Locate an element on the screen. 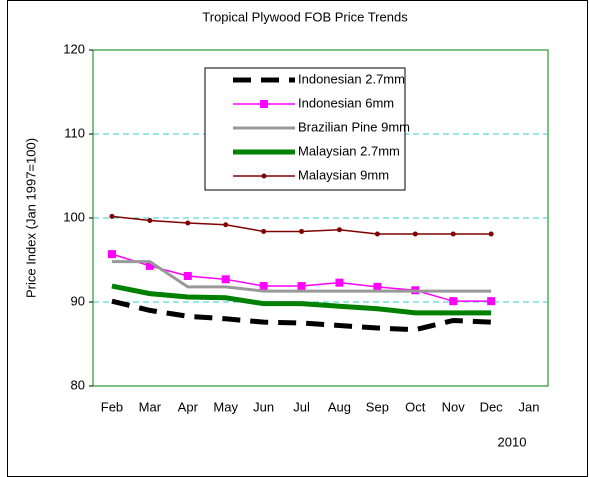 The image size is (589, 477). x-tick-label: Jul is located at coordinates (301, 406).